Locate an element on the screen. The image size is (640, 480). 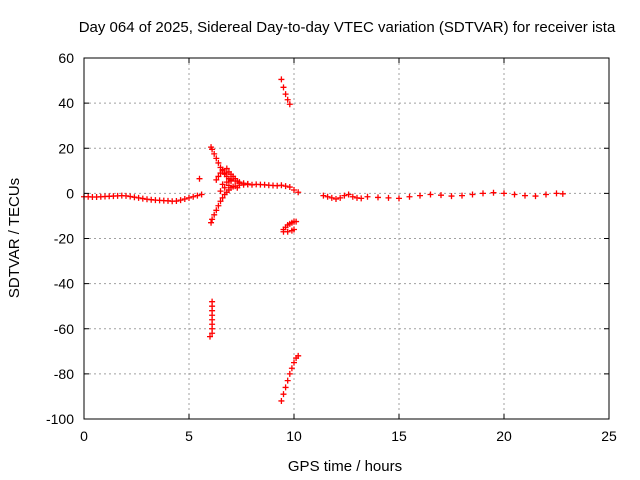
y-tick-label: 0 is located at coordinates (70, 193).